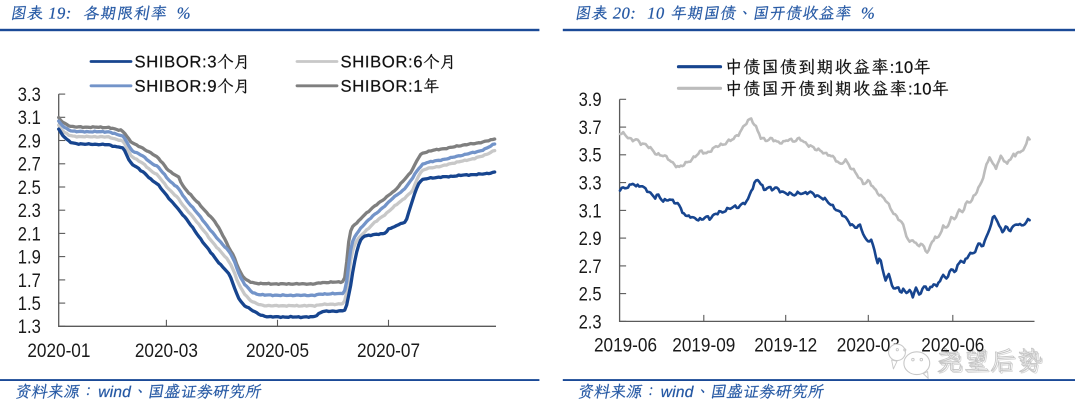 The height and width of the screenshot is (407, 1075). Describe the element at coordinates (625, 346) in the screenshot. I see `svg-text: 2019-06` at that location.